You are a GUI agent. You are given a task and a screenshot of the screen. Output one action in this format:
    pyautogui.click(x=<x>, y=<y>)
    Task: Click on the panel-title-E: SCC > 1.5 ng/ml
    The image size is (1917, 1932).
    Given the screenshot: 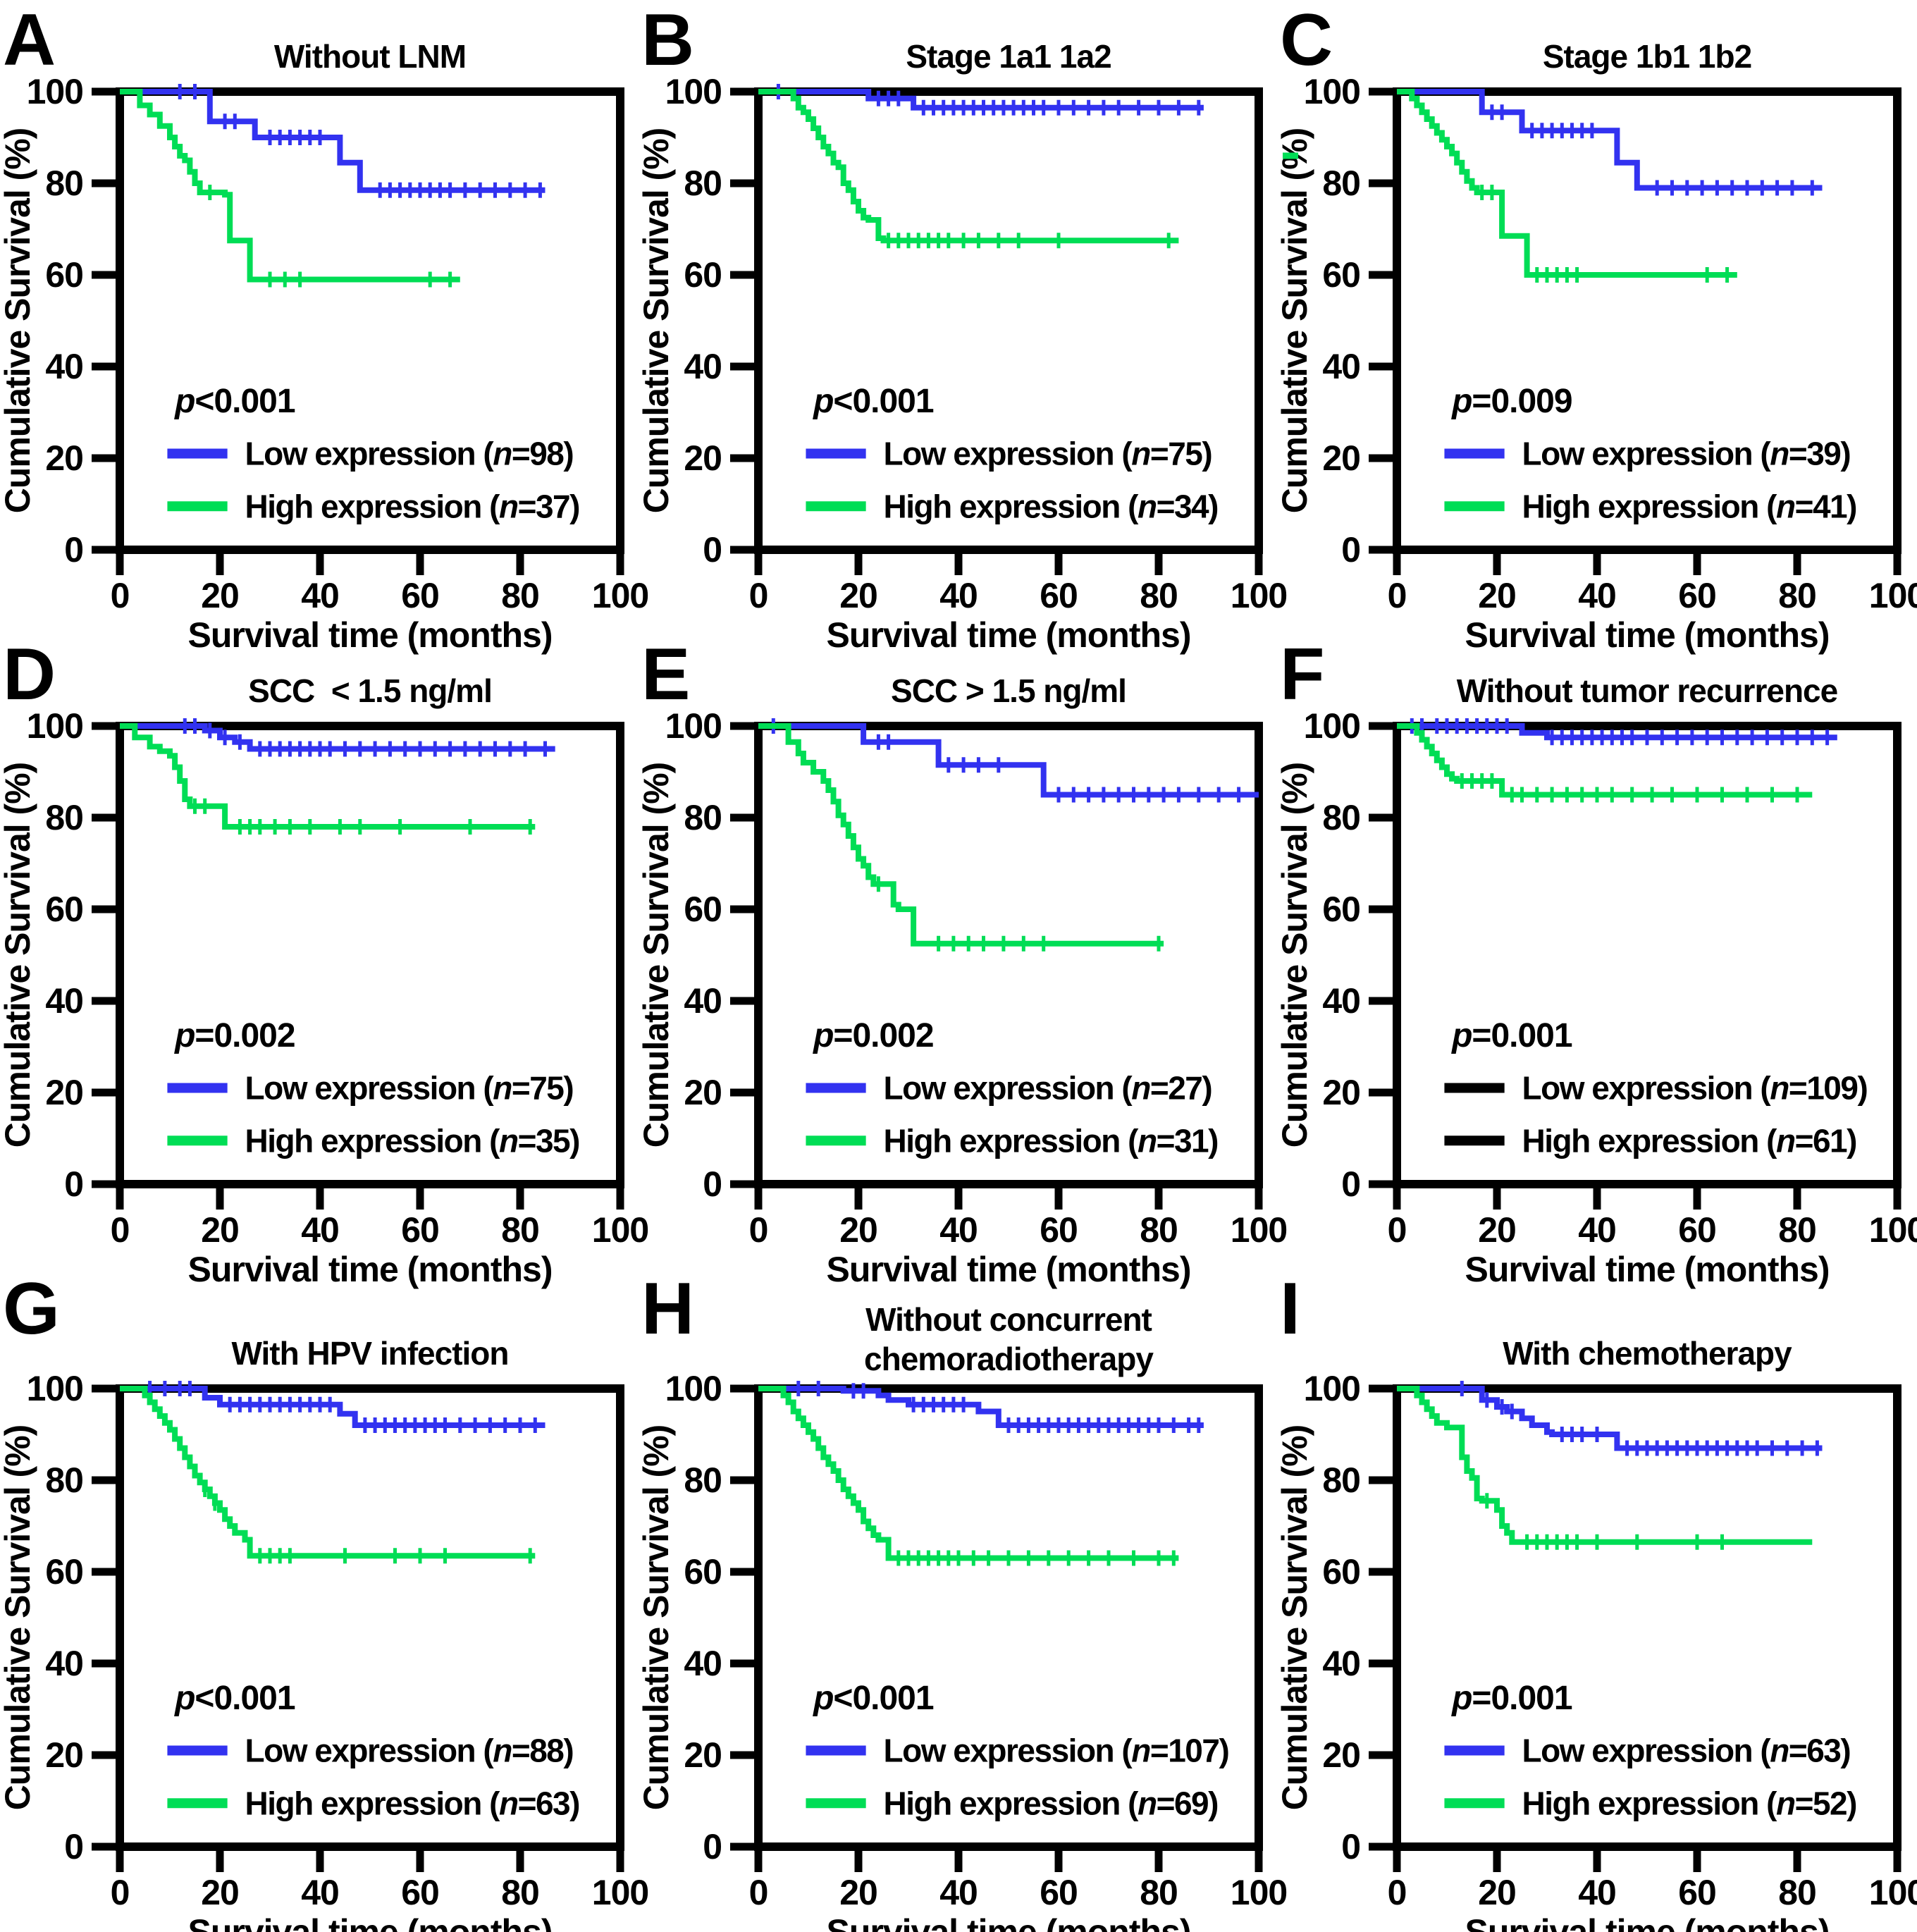 What is the action you would take?
    pyautogui.click(x=1008, y=690)
    